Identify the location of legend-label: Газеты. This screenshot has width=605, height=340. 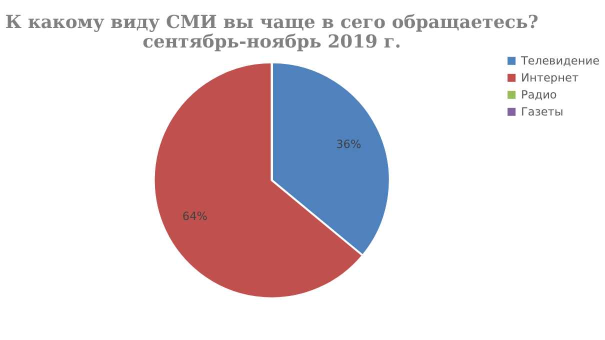
(542, 111).